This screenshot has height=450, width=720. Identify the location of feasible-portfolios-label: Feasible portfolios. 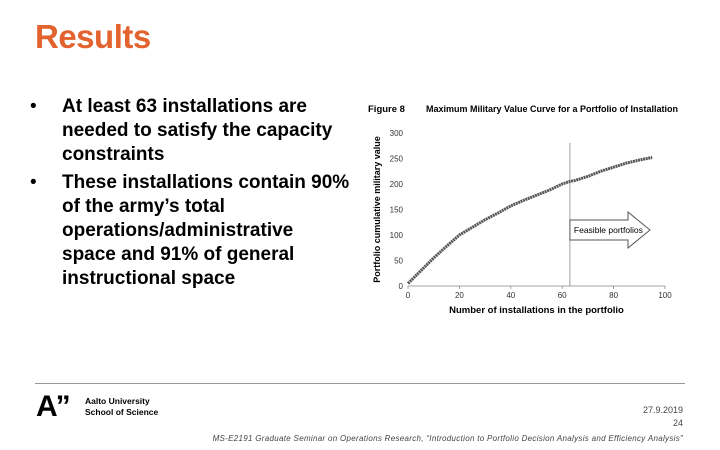
(608, 230).